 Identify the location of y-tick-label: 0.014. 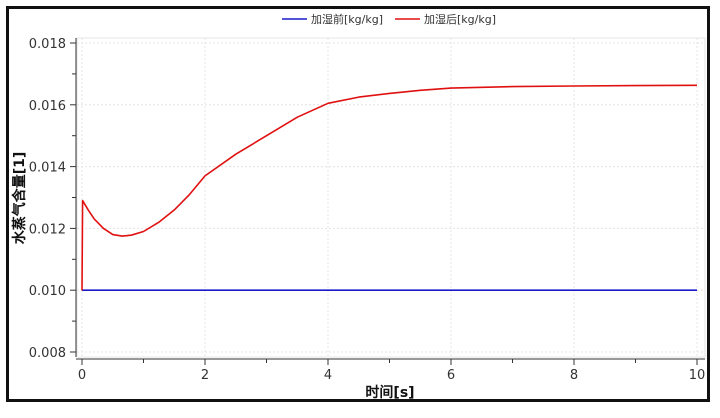
(47, 168).